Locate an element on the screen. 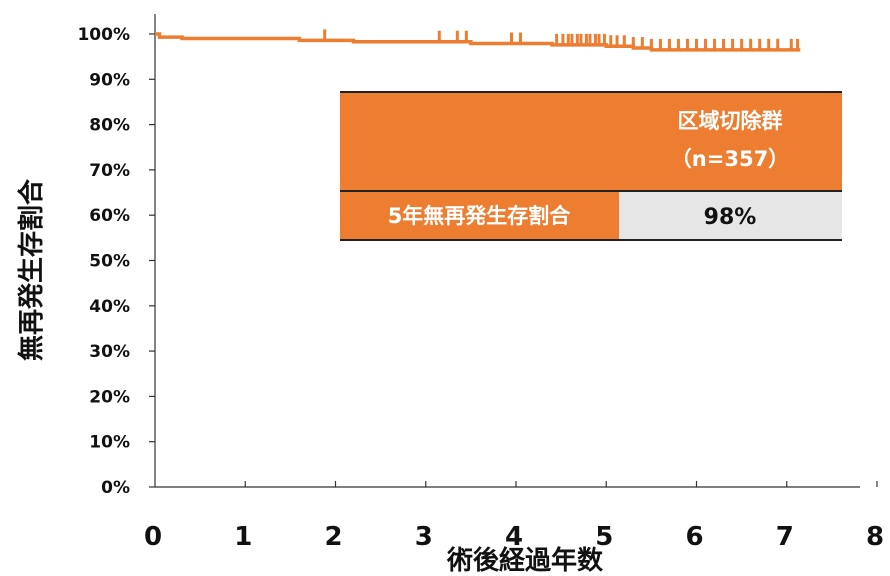 The image size is (890, 576). x-tick-label: 0 is located at coordinates (153, 537).